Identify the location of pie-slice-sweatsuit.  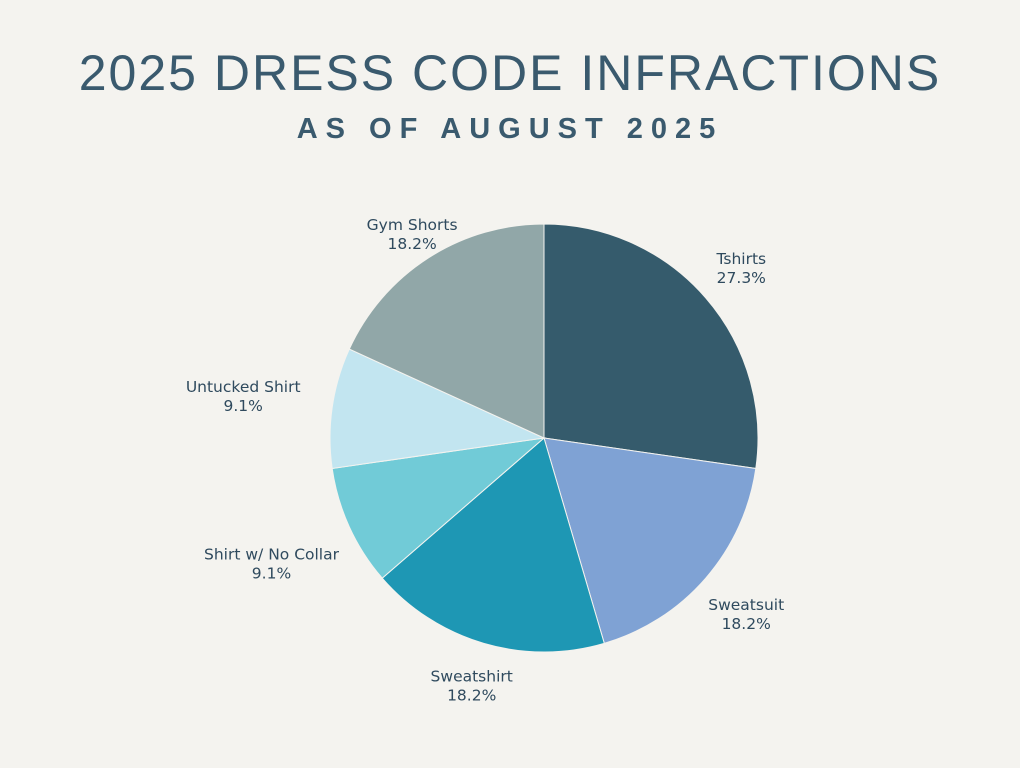
(650, 540).